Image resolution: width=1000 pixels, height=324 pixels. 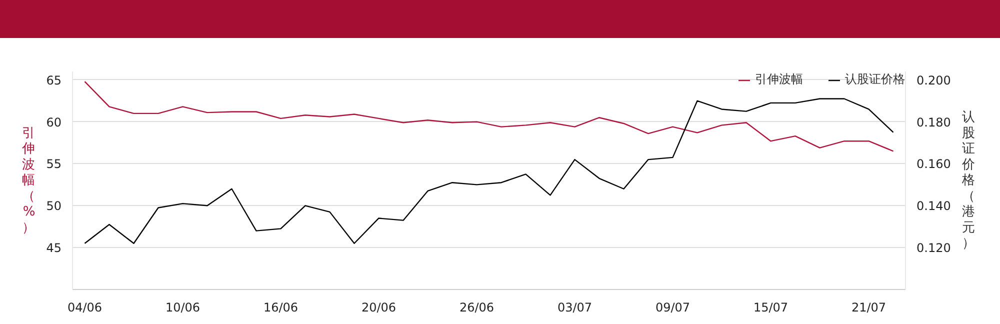 I want to click on y2-tick-label: 0.200, so click(x=933, y=80).